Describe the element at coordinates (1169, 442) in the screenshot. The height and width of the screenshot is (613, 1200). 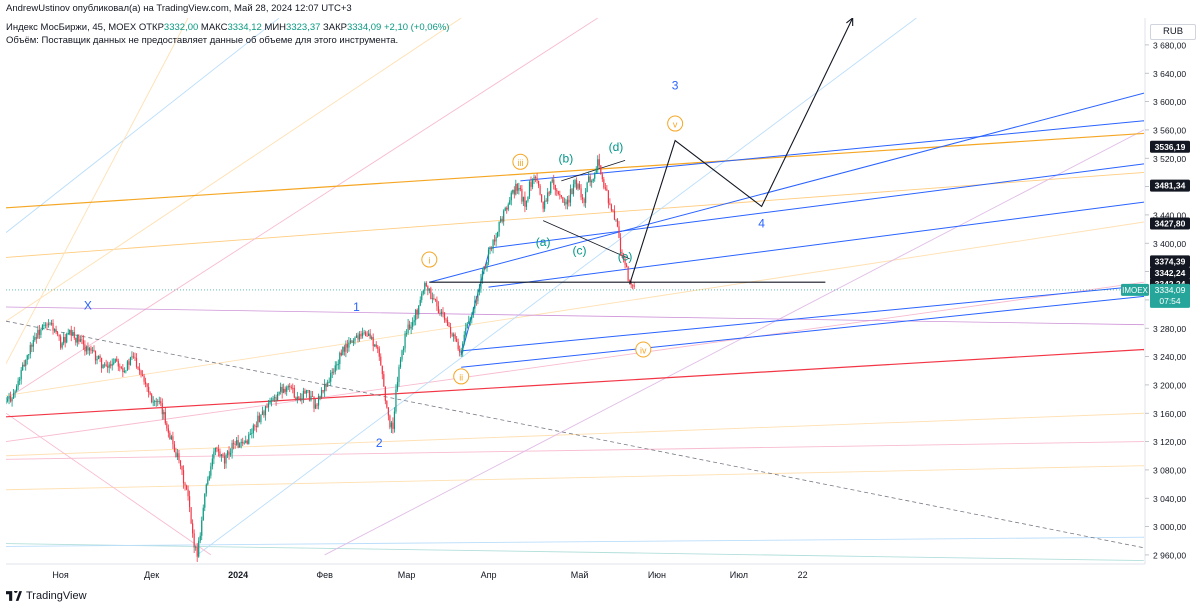
I see `y-tick-label: 3 120,00` at that location.